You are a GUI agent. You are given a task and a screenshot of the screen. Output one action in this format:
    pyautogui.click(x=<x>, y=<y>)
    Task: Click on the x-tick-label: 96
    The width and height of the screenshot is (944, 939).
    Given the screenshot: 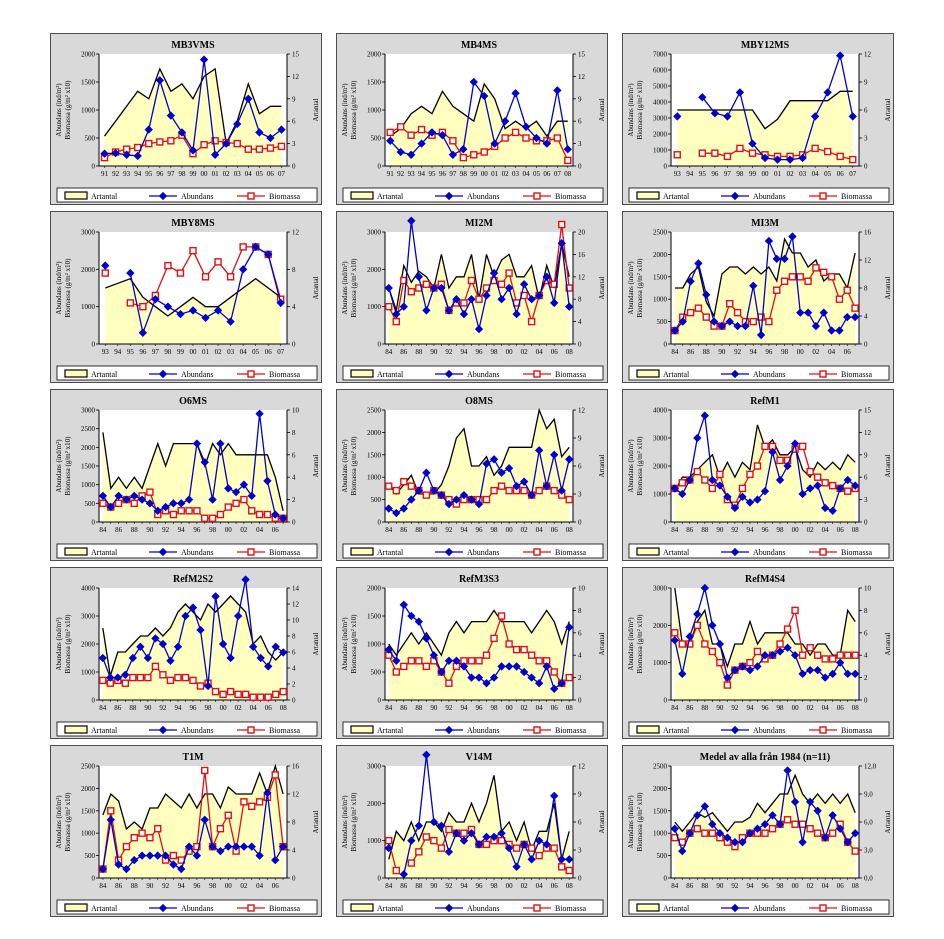 What is the action you would take?
    pyautogui.click(x=197, y=530)
    